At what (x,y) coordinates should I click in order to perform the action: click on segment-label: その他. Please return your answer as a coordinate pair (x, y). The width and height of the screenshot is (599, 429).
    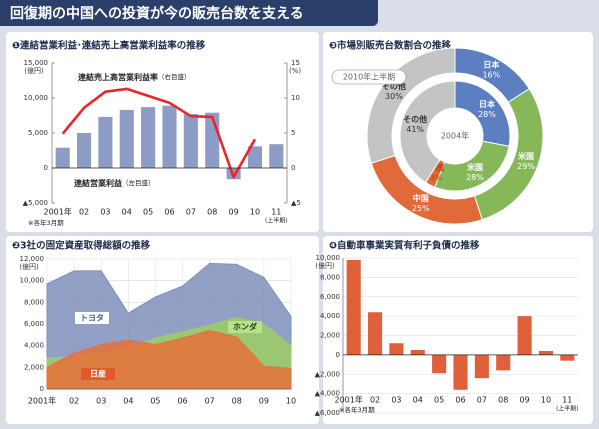
    Looking at the image, I should click on (415, 119).